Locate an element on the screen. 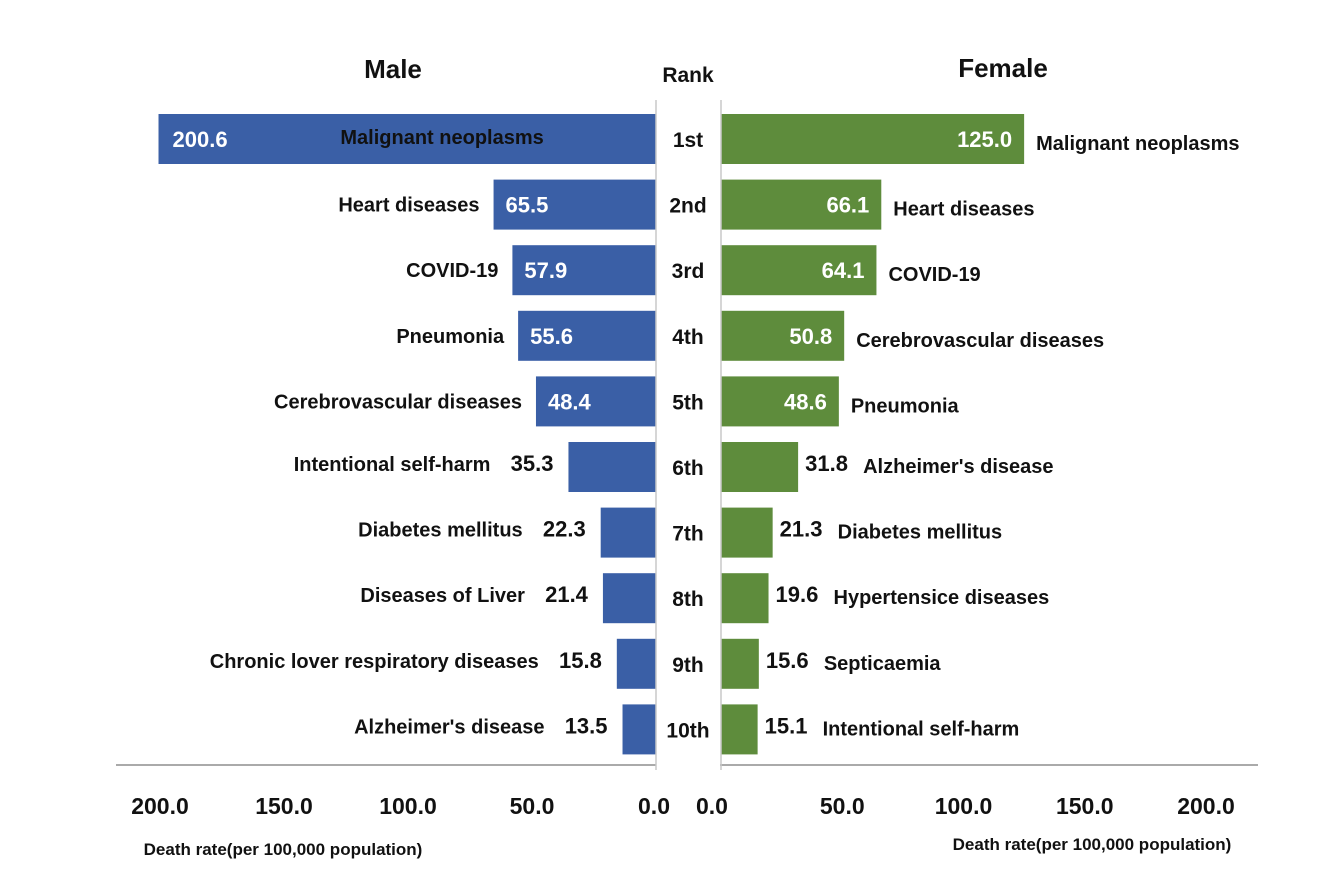 This screenshot has height=875, width=1334. male-category-label: Diabetes mellitus is located at coordinates (440, 531).